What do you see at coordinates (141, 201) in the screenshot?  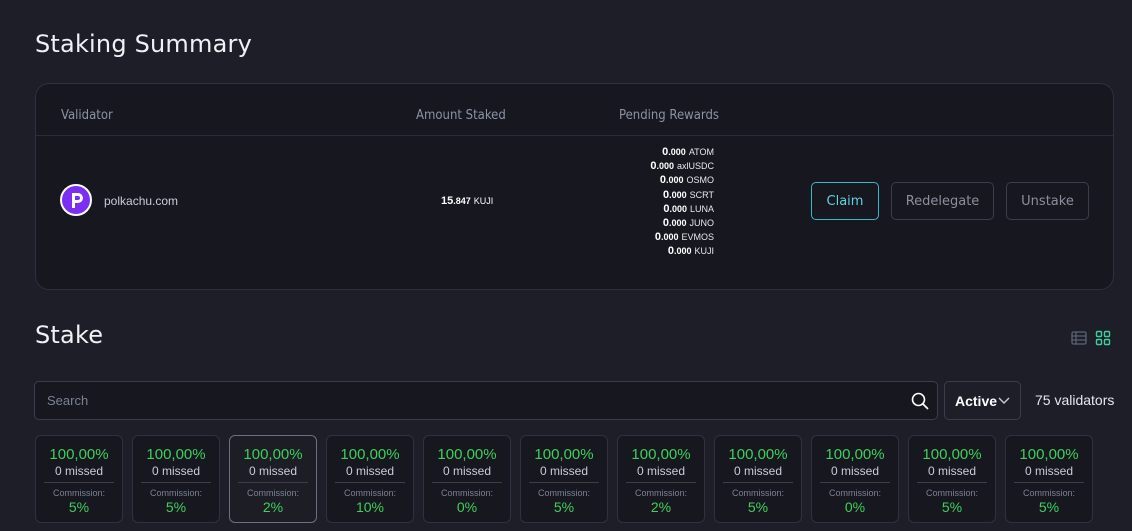 I see `validator-name: polkachu.com` at bounding box center [141, 201].